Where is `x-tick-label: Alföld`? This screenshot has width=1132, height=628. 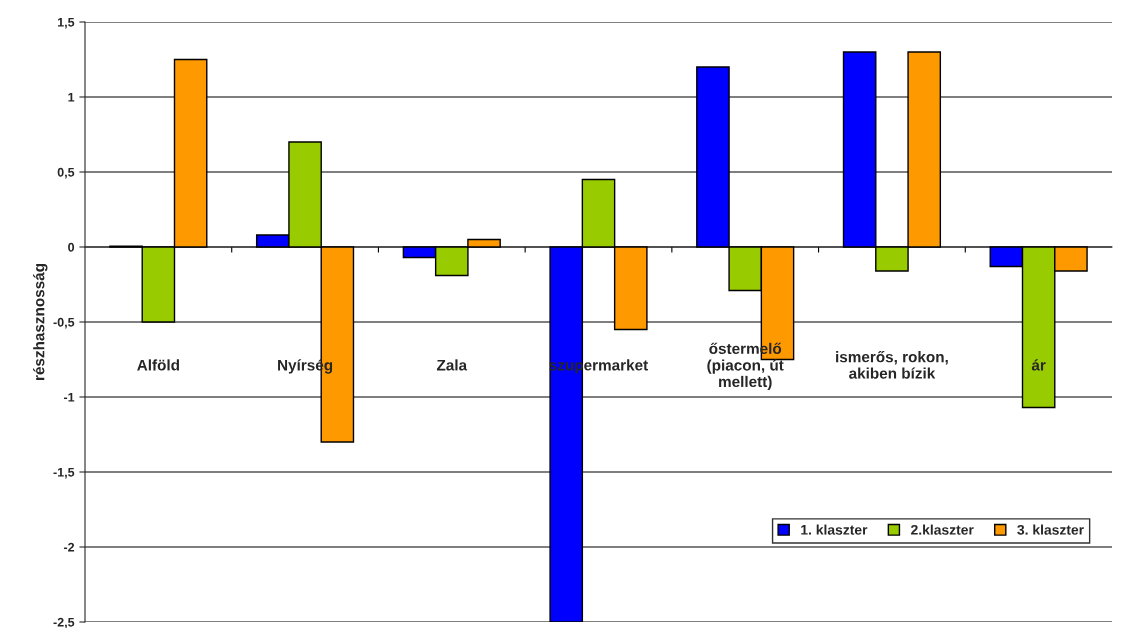
x-tick-label: Alföld is located at coordinates (158, 365).